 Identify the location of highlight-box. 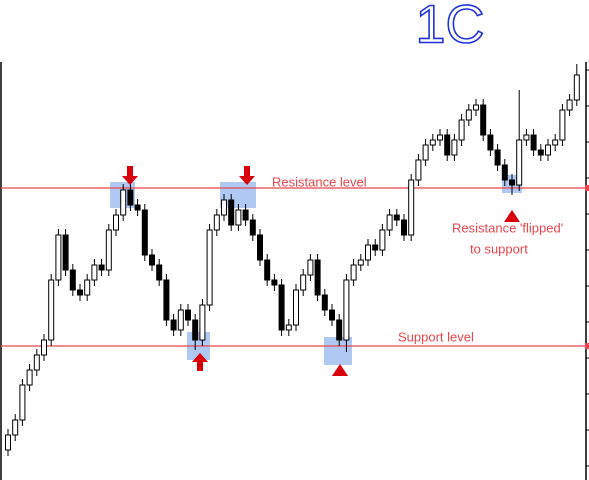
(338, 351).